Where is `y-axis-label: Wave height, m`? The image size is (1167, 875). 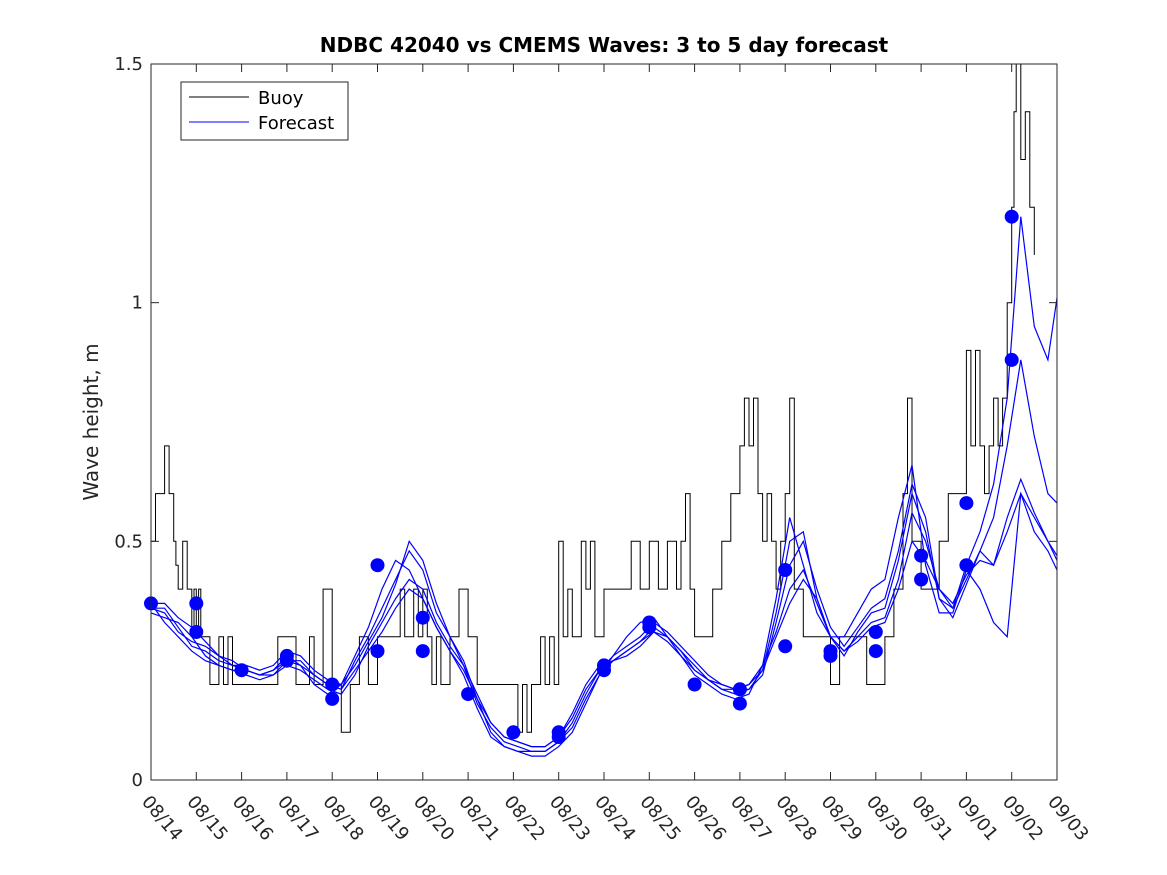
y-axis-label: Wave height, m is located at coordinates (91, 421).